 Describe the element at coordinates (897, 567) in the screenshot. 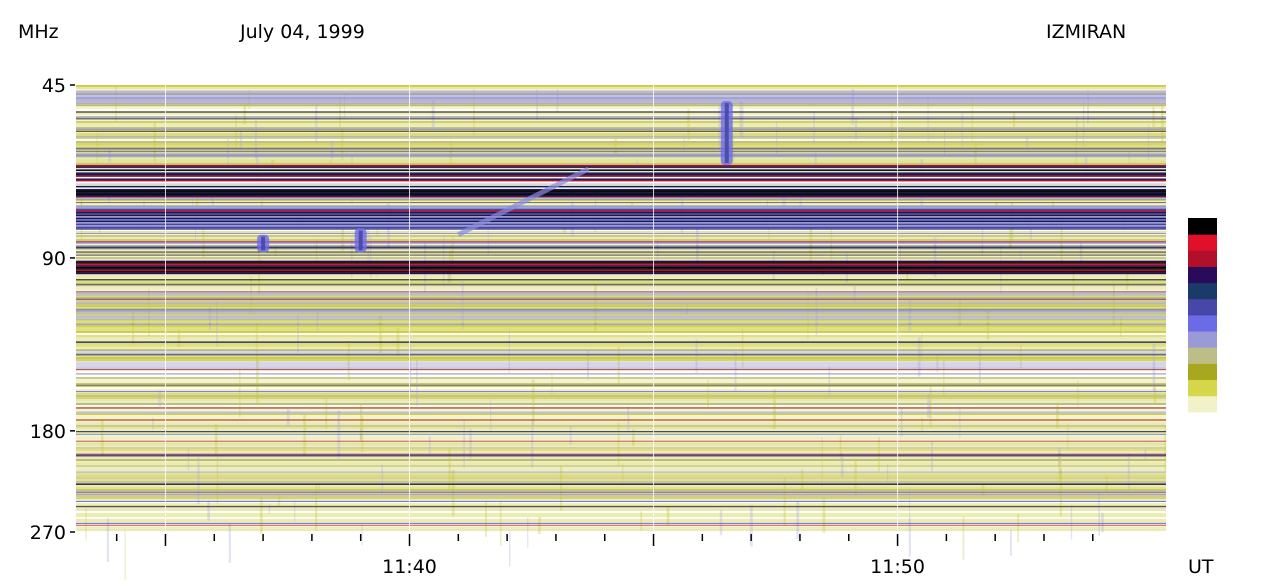

I see `x-tick-label: 11:50` at that location.